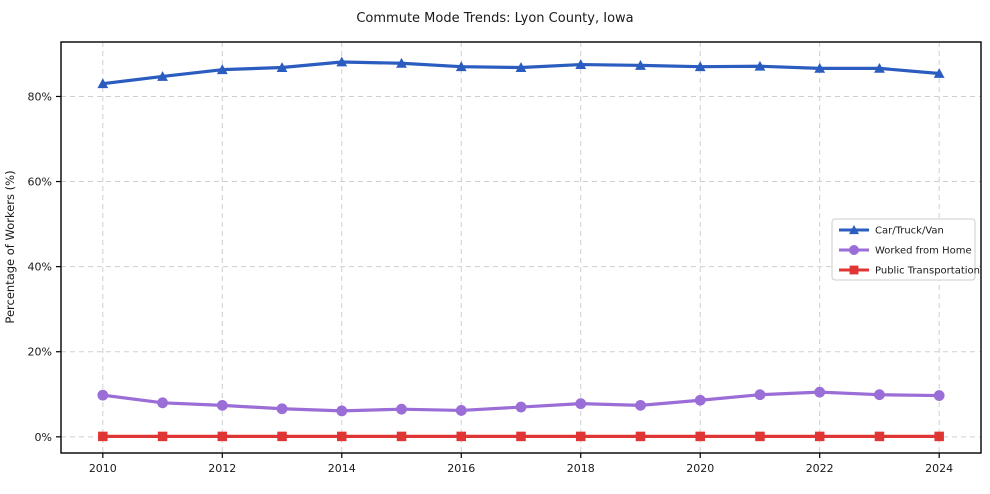  I want to click on series-worked-from-home, so click(521, 401).